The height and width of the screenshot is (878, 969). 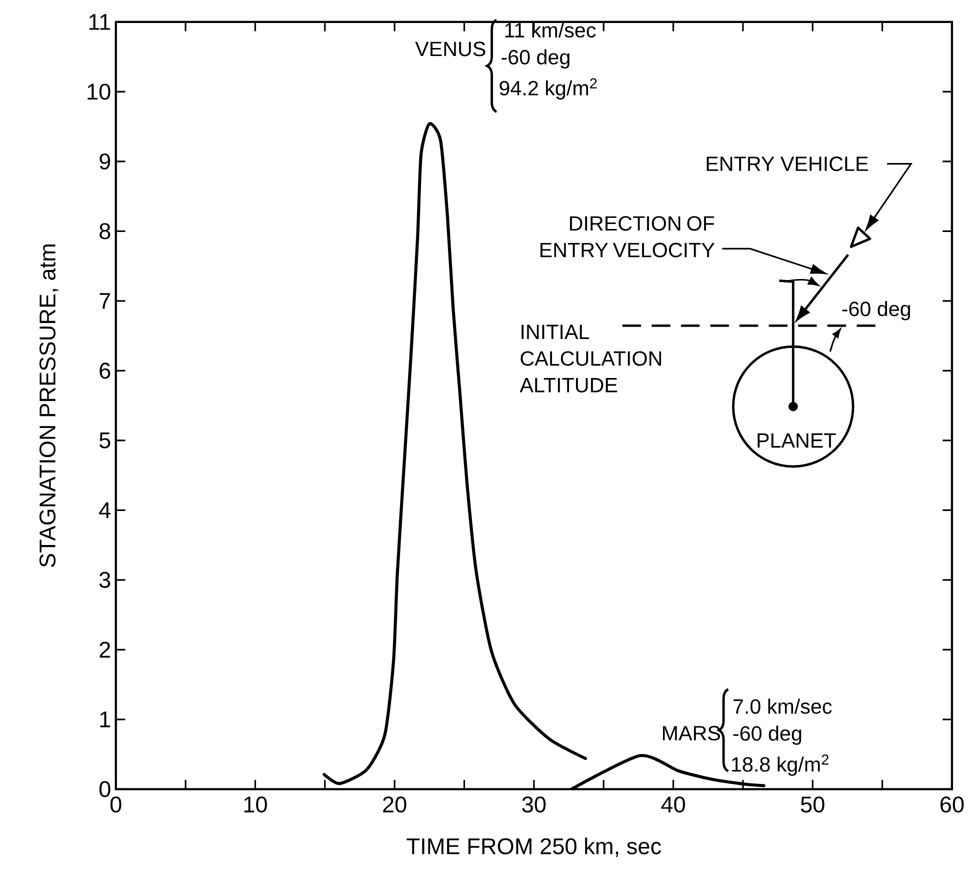 What do you see at coordinates (48, 406) in the screenshot?
I see `y-axis-title: STAGNATION PRESSURE, atm` at bounding box center [48, 406].